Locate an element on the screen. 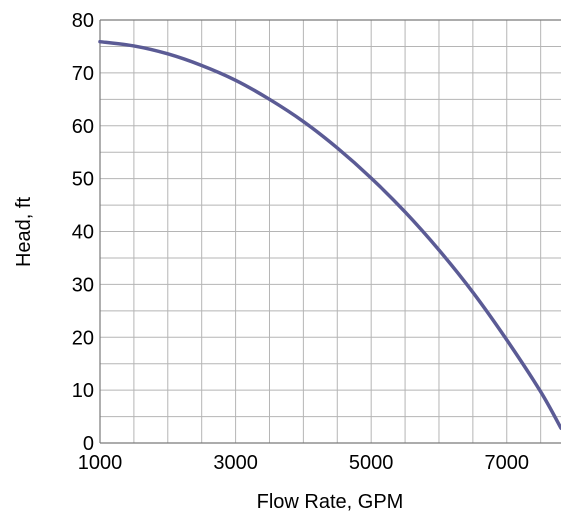 The width and height of the screenshot is (561, 522). x-tick-labels: 1000 3000 5000 7000 is located at coordinates (303, 463).